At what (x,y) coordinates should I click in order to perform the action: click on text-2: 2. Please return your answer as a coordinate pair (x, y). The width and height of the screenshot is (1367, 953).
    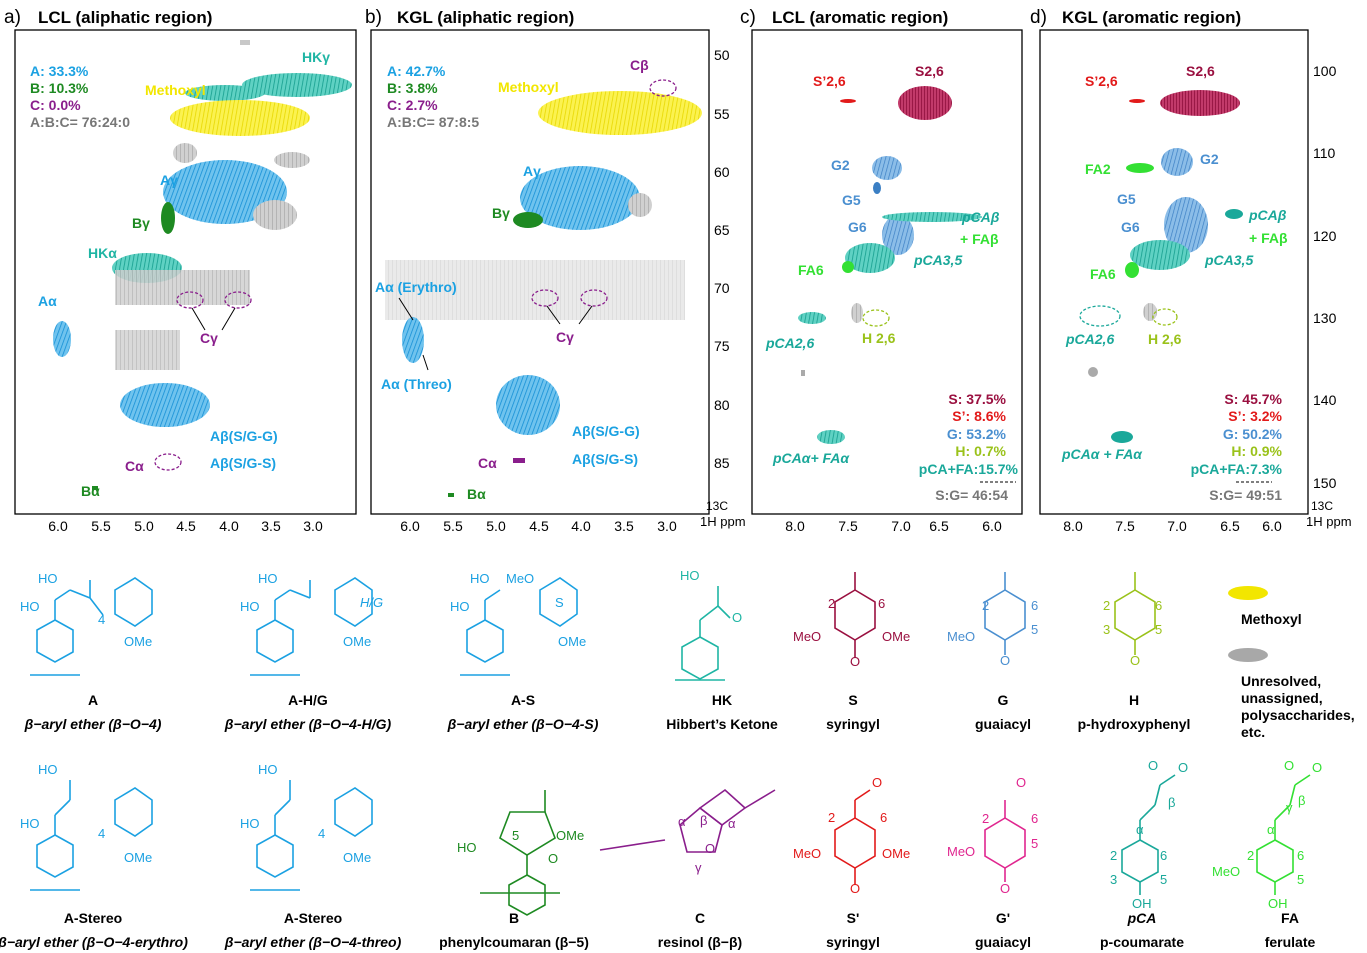
    Looking at the image, I should click on (831, 817).